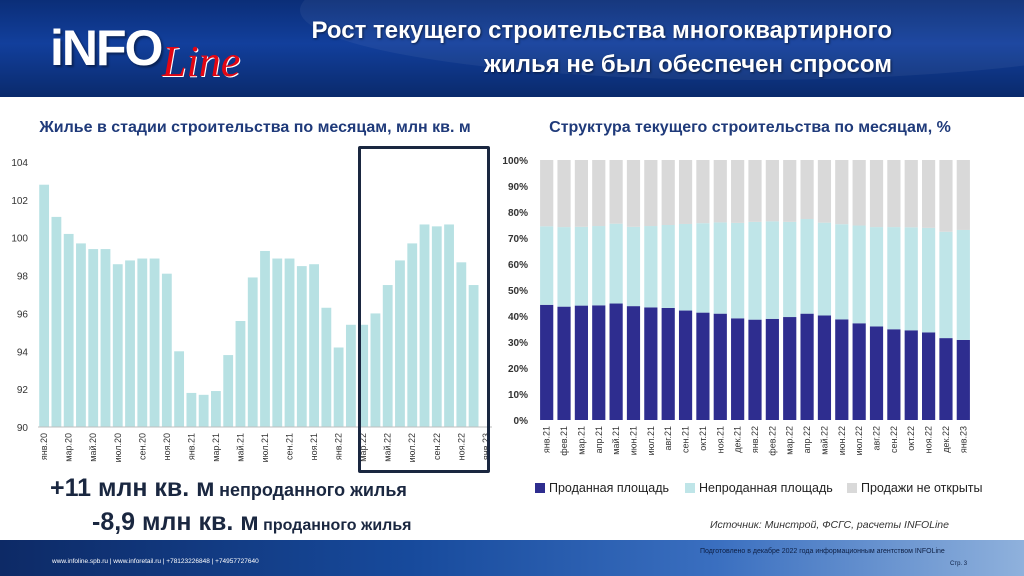 The height and width of the screenshot is (576, 1024). What do you see at coordinates (540, 488) in the screenshot?
I see `legend-sold-swatch` at bounding box center [540, 488].